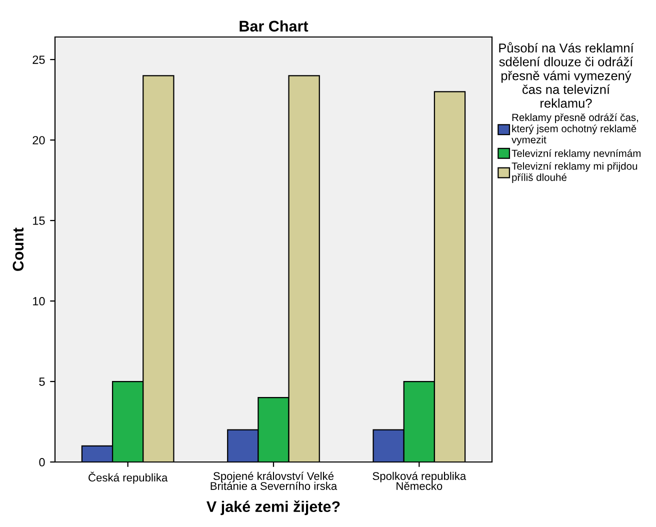 Image resolution: width=656 pixels, height=527 pixels. I want to click on x-tick-label: Spolková republika Německo, so click(419, 481).